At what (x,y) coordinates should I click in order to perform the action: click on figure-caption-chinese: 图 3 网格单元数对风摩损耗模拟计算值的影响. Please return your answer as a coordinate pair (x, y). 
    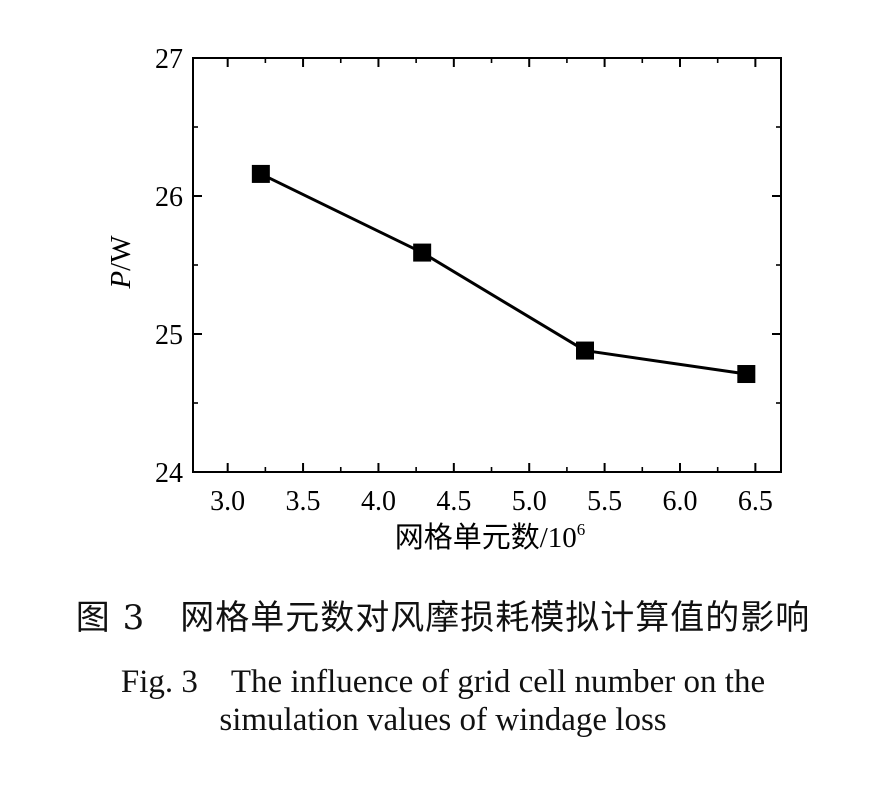
    Looking at the image, I should click on (443, 618).